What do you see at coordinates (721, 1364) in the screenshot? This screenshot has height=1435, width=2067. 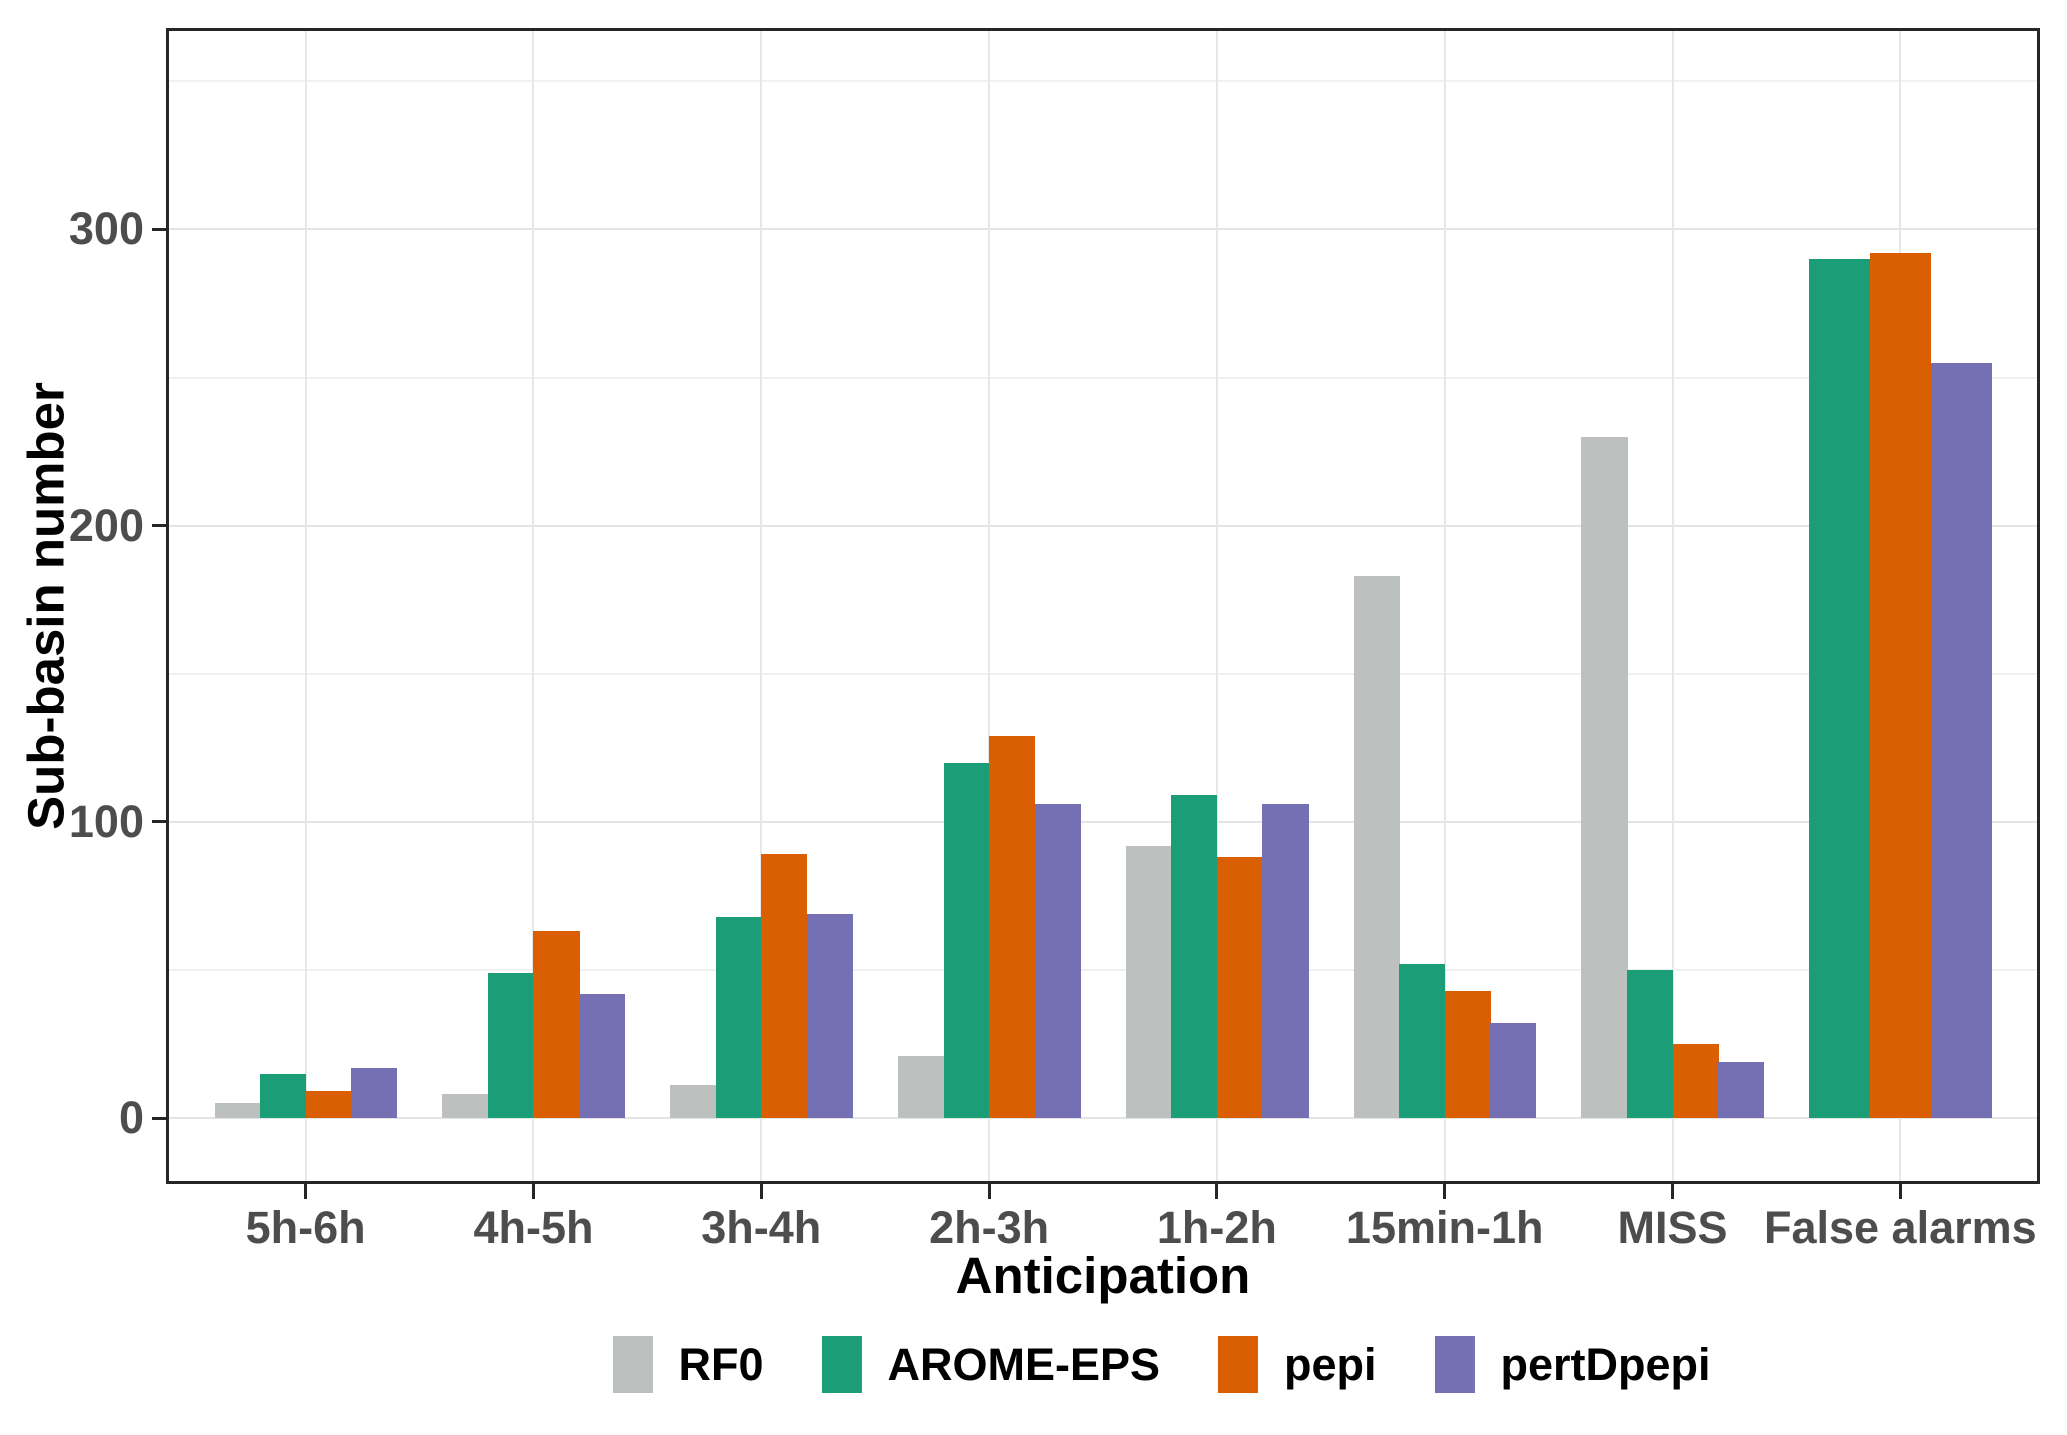 I see `legend-label-rf0: RF0` at bounding box center [721, 1364].